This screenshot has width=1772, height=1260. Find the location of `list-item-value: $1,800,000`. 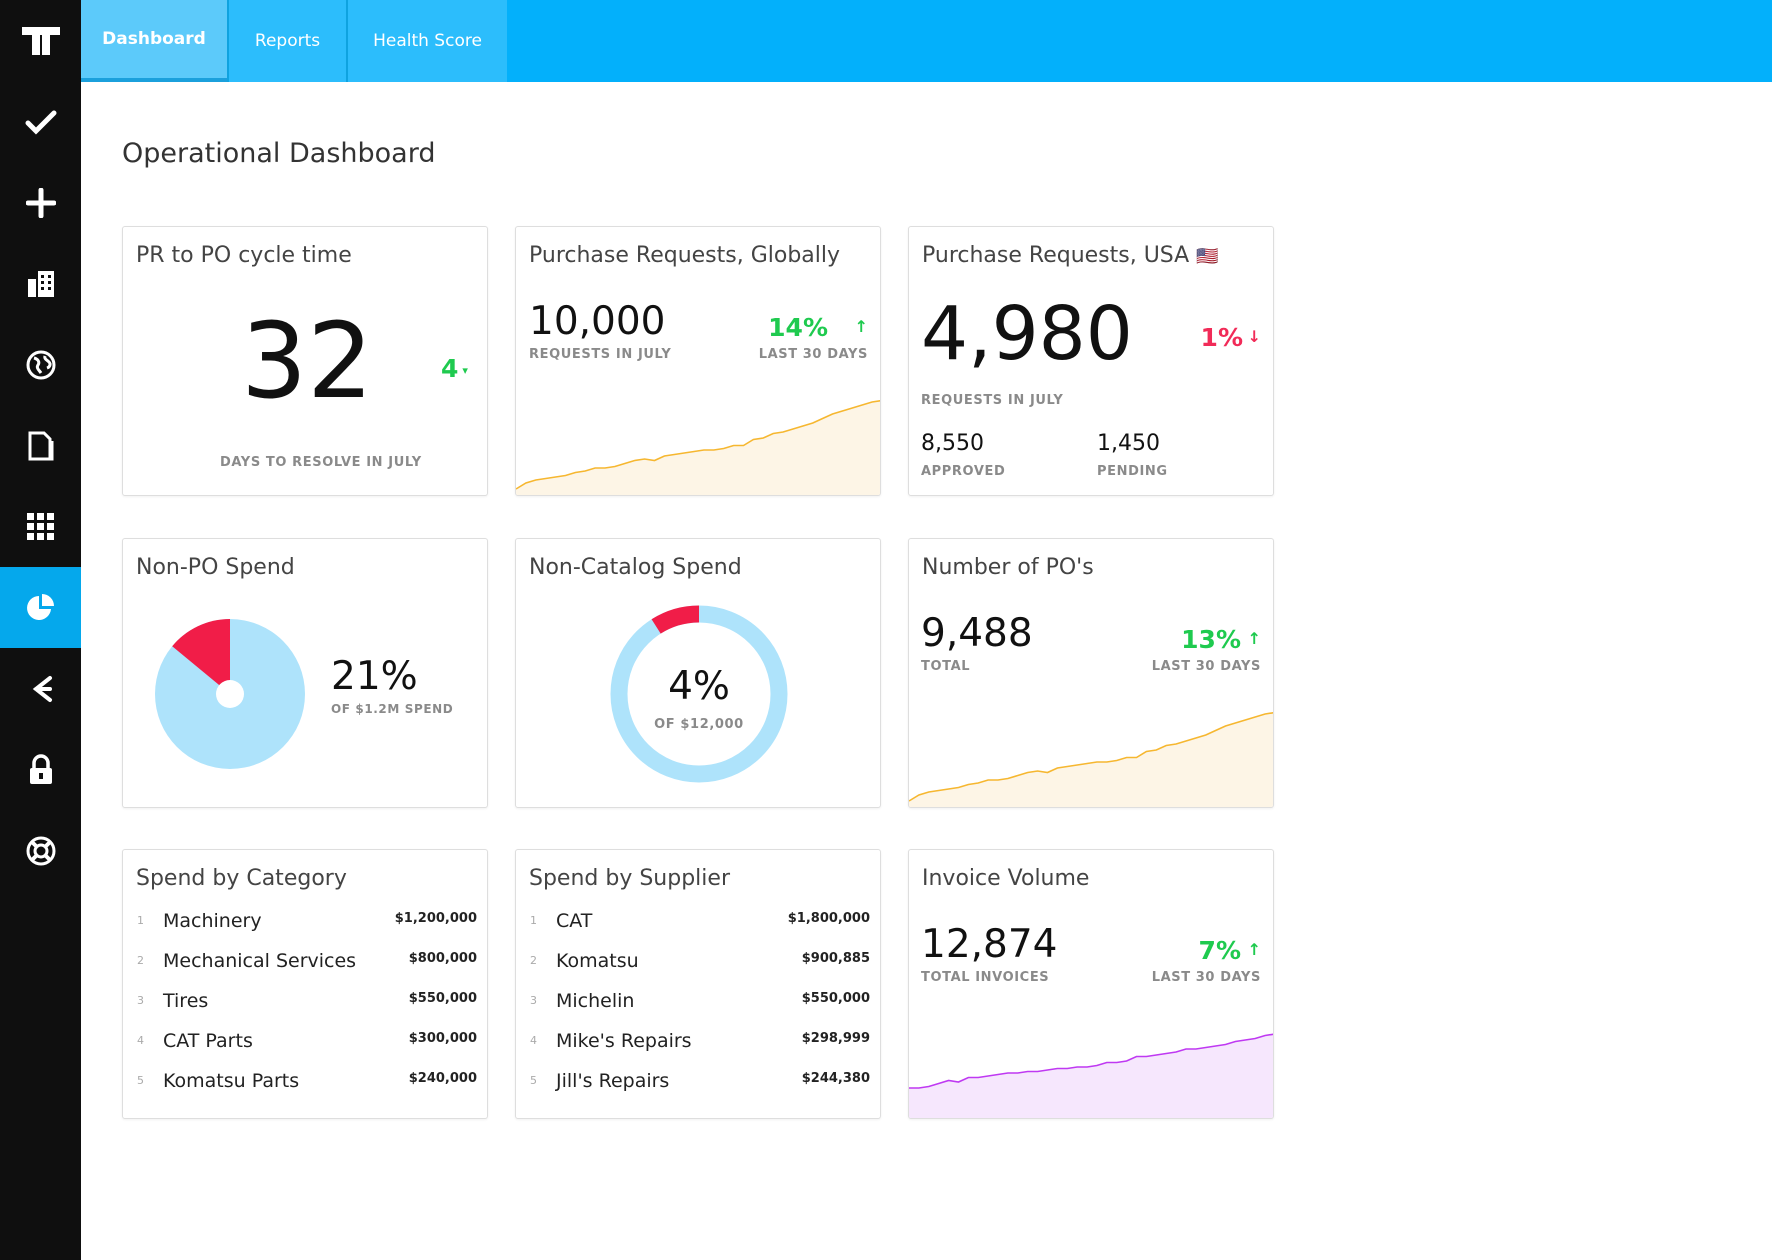

list-item-value: $1,800,000 is located at coordinates (828, 918).